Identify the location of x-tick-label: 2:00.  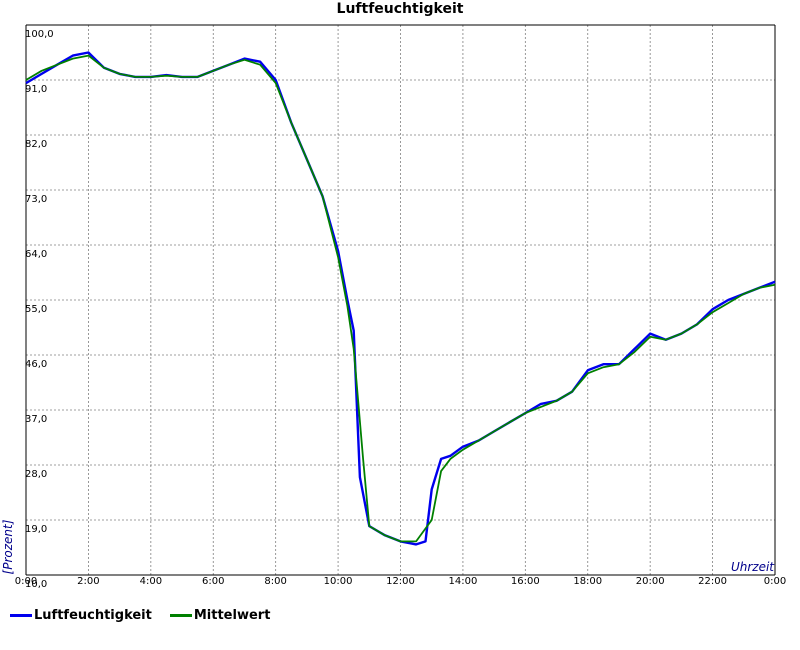
(88, 581).